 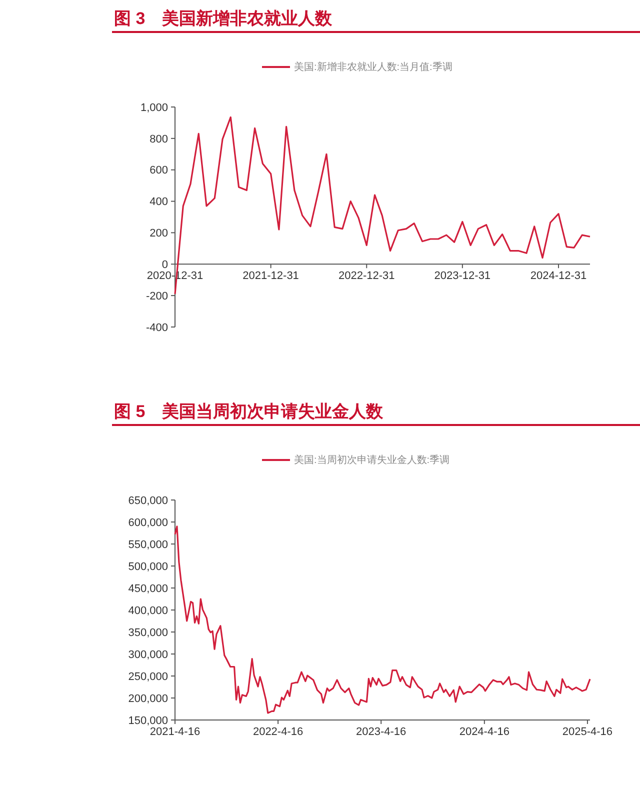 I want to click on chart-title: 图 3 美国新增非农就业人数, so click(x=224, y=18).